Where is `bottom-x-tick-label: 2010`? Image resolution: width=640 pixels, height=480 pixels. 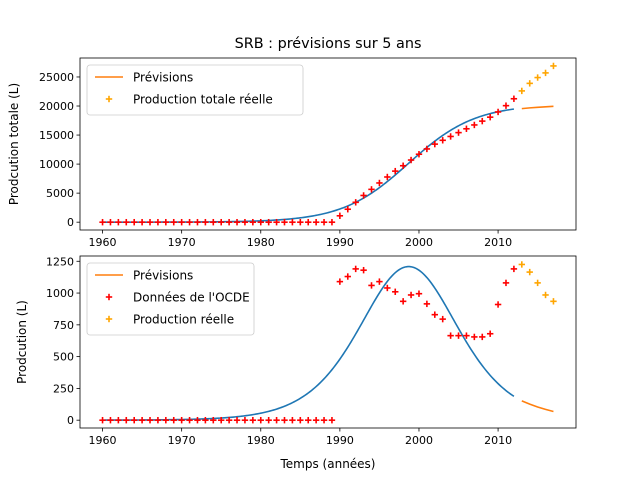 bottom-x-tick-label: 2010 is located at coordinates (498, 440).